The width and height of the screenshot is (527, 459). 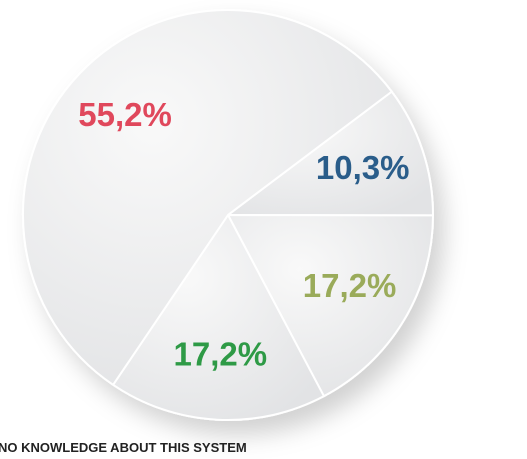 What do you see at coordinates (363, 167) in the screenshot?
I see `value-label: 10,3%` at bounding box center [363, 167].